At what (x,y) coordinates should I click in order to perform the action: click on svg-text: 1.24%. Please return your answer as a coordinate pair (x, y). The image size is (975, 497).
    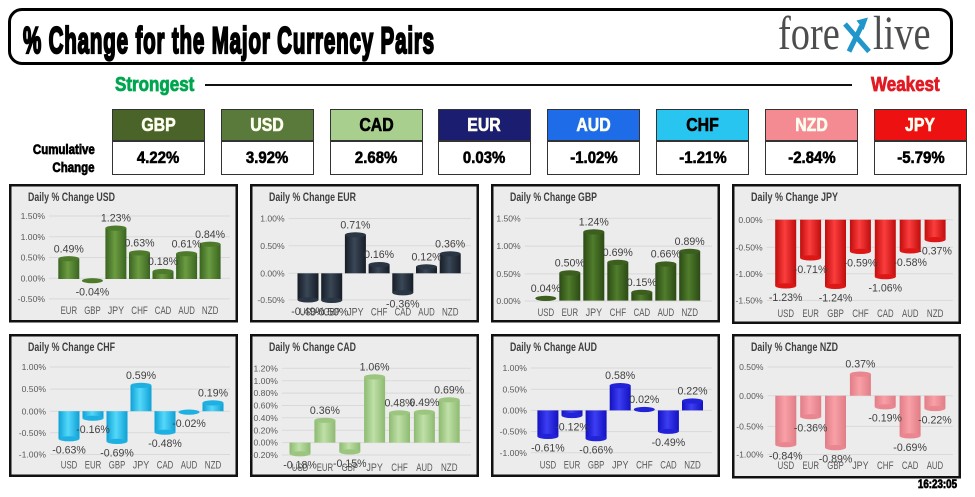
    Looking at the image, I should click on (593, 223).